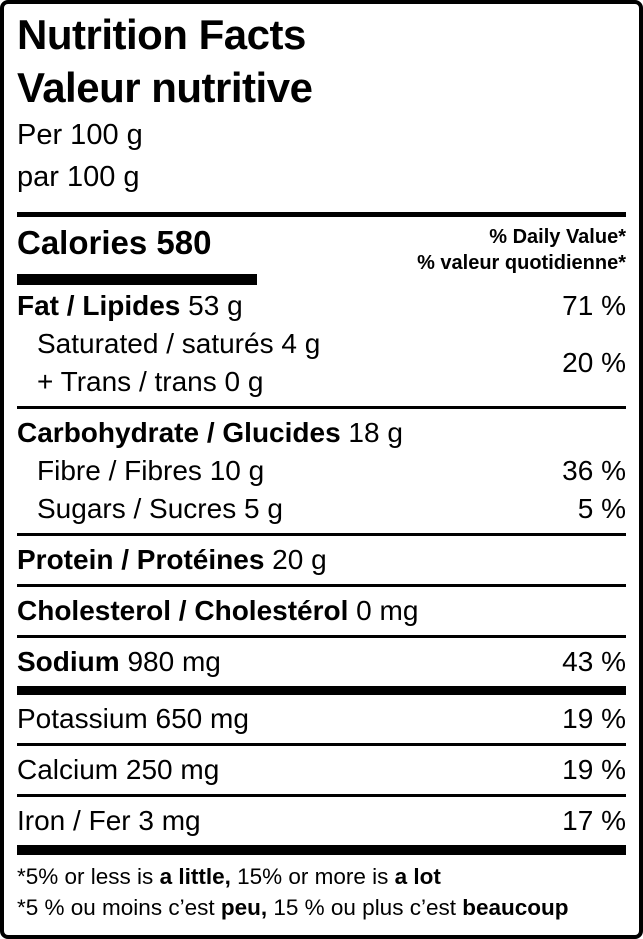 The height and width of the screenshot is (939, 643). What do you see at coordinates (594, 305) in the screenshot?
I see `daily-value-fat: 71 %` at bounding box center [594, 305].